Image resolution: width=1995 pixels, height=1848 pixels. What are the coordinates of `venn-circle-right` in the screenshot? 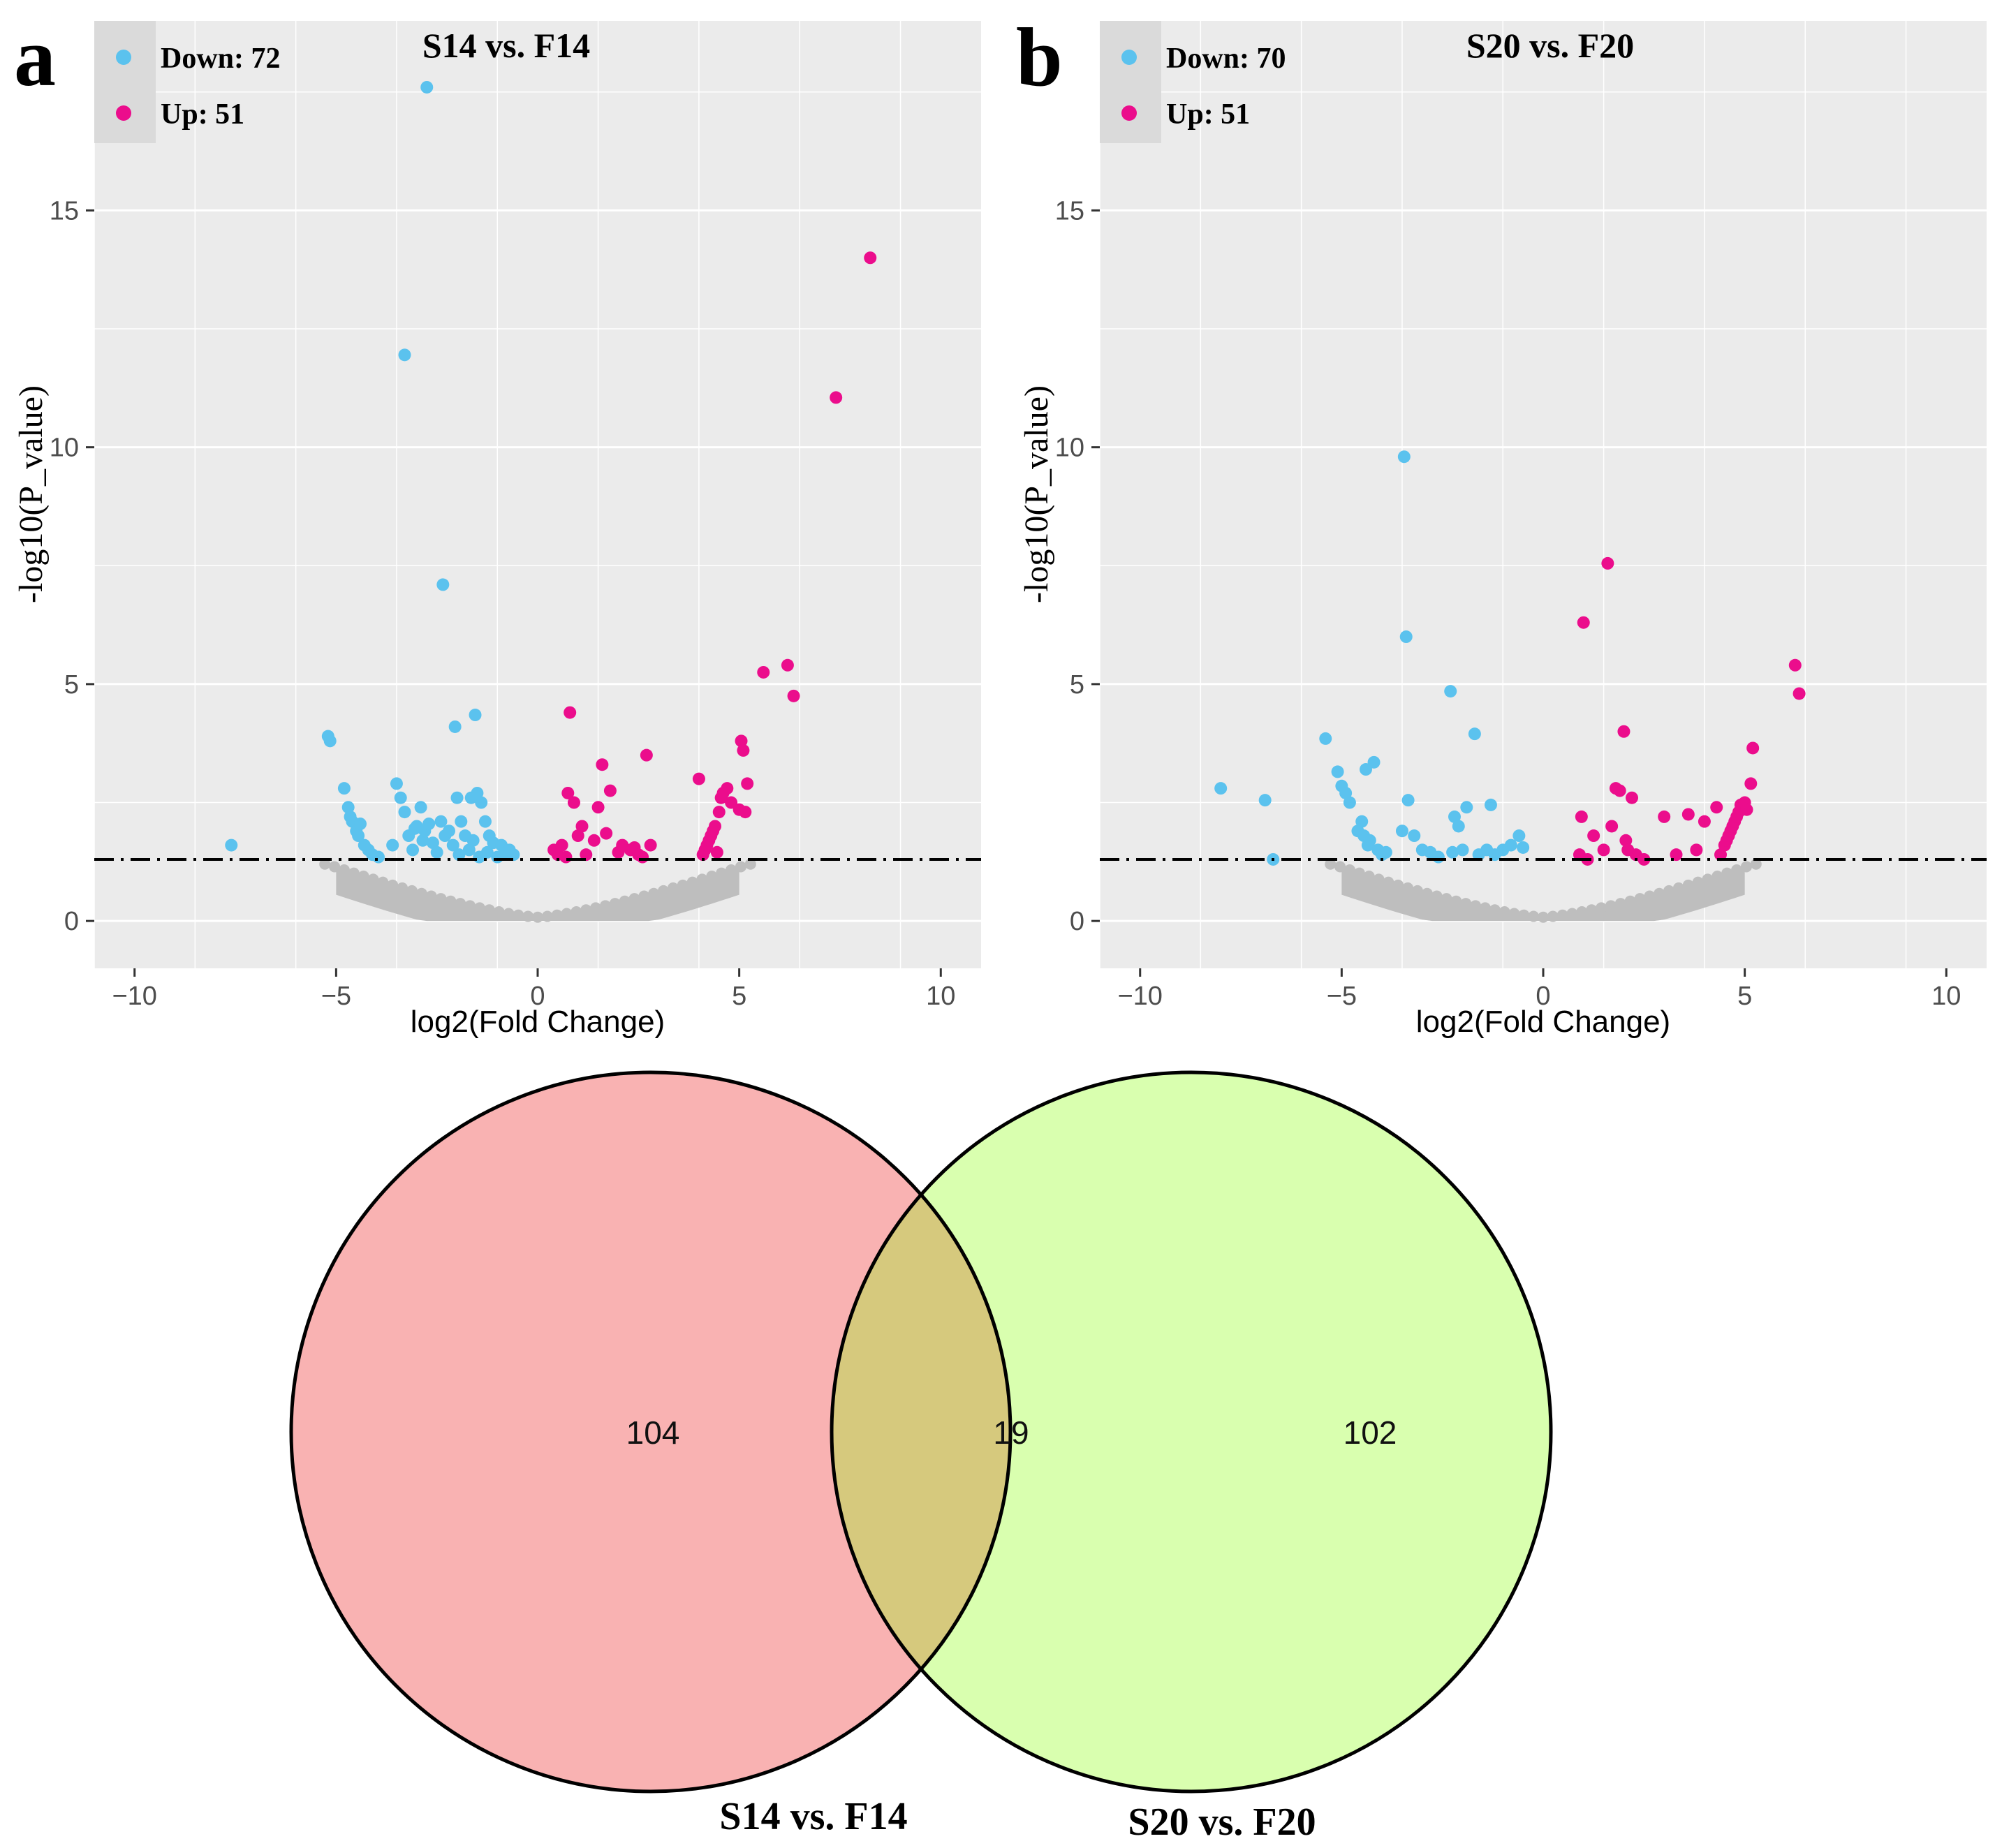 It's located at (1191, 1431).